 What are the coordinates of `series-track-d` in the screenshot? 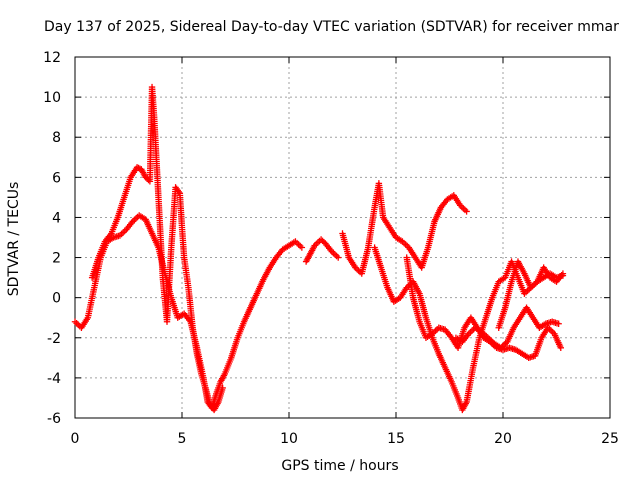 It's located at (469, 329).